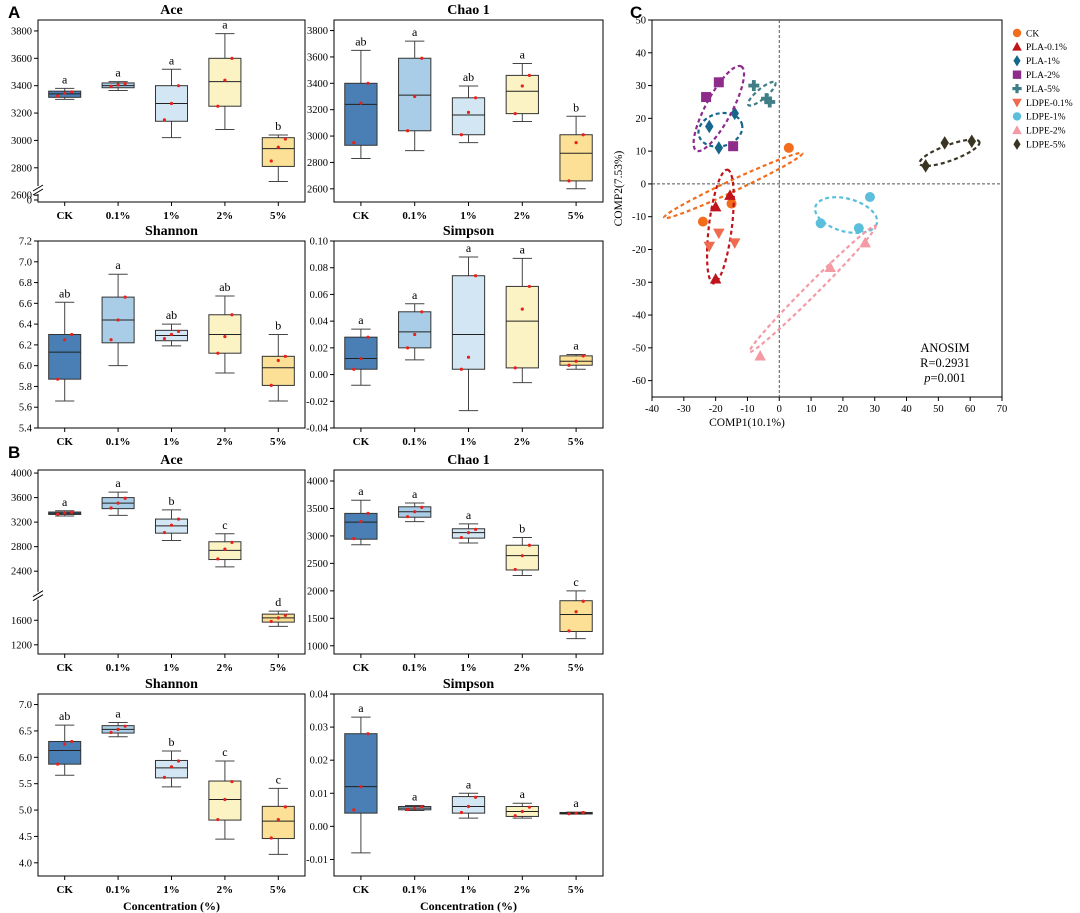 This screenshot has width=1080, height=913. I want to click on legend-entry: PLA-2%, so click(1043, 76).